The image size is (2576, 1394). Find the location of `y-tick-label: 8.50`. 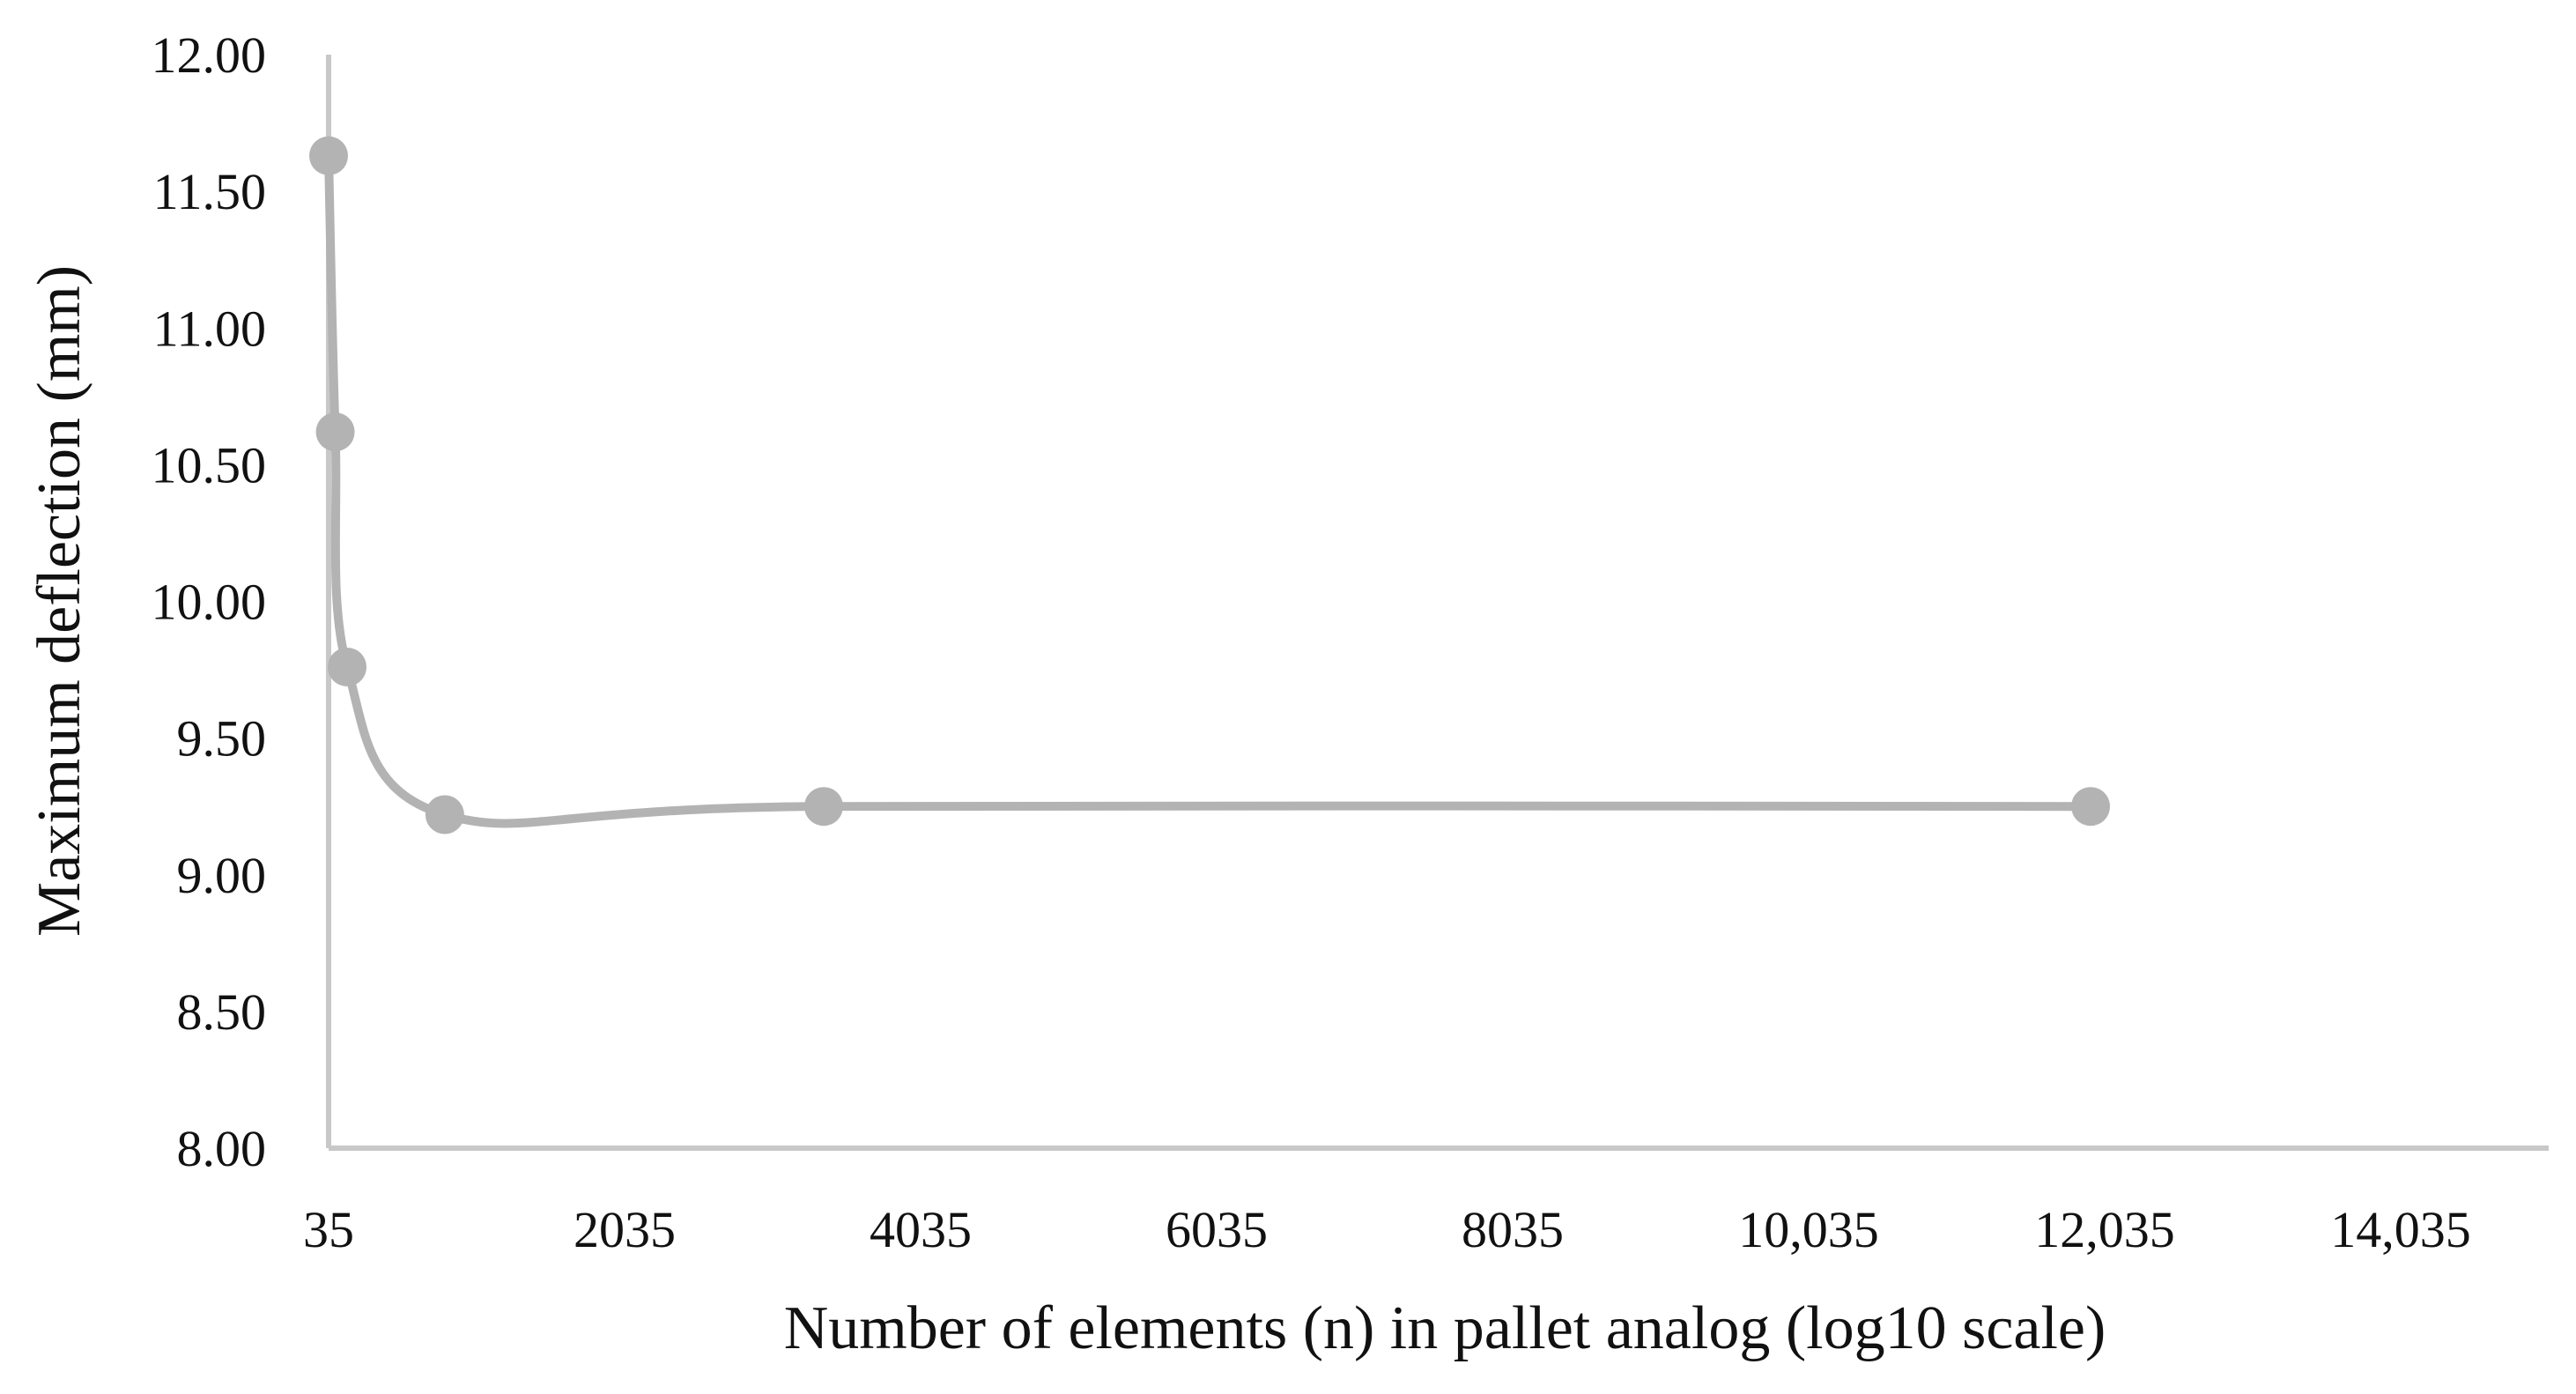

y-tick-label: 8.50 is located at coordinates (222, 1012).